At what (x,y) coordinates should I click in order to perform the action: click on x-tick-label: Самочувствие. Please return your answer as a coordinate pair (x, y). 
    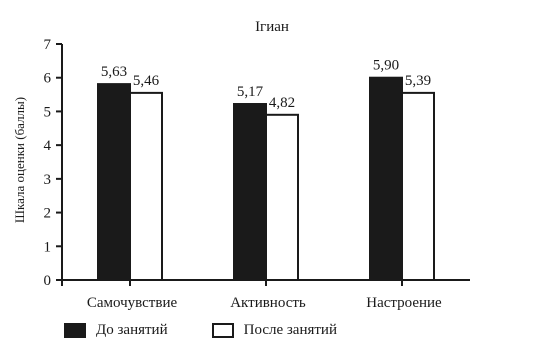
    Looking at the image, I should click on (132, 303).